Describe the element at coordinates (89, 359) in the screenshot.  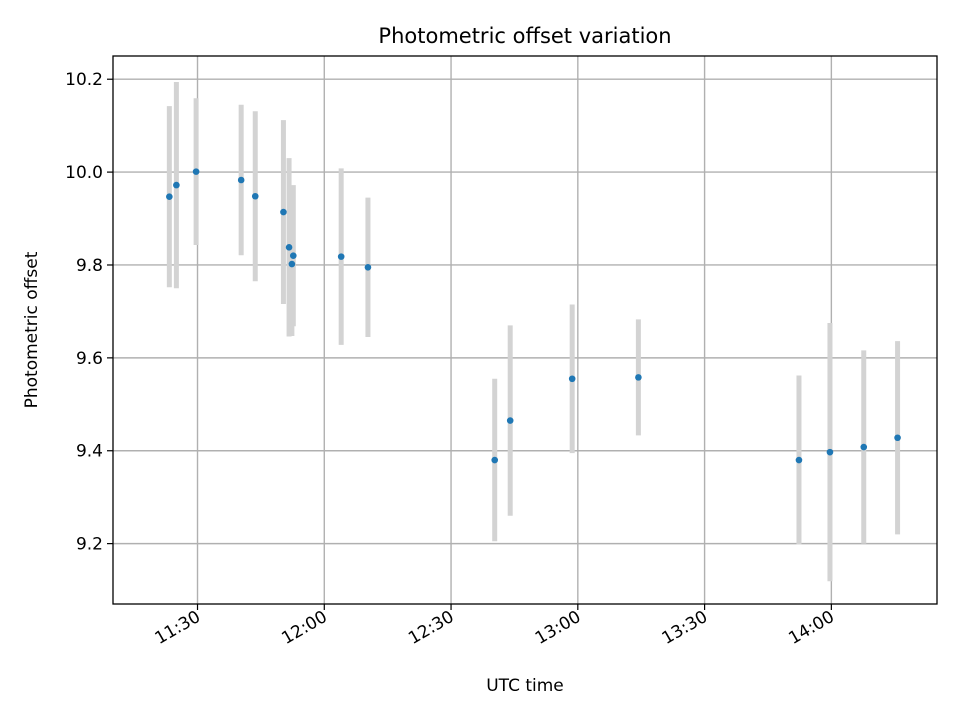
I see `y-tick-label: 9.6` at that location.